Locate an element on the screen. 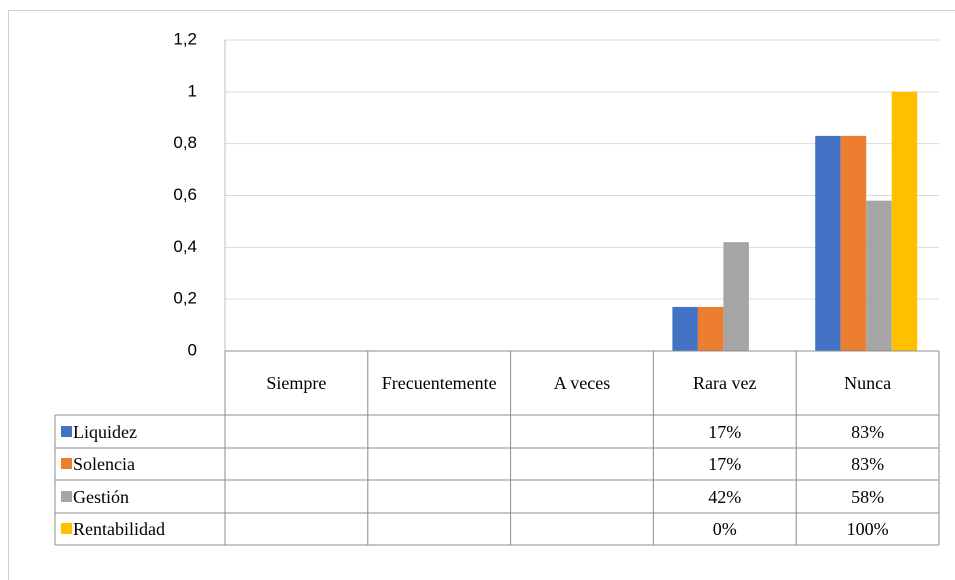  legend-entry: Gestión is located at coordinates (140, 496).